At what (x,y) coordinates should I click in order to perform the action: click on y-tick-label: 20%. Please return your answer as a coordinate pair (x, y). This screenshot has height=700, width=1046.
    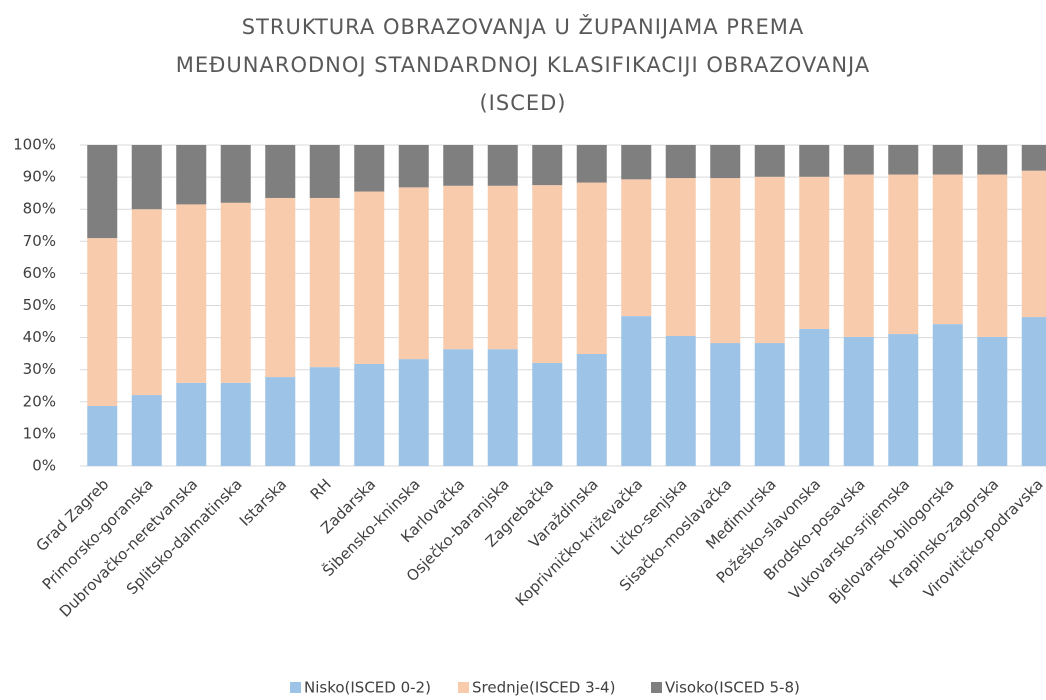
    Looking at the image, I should click on (39, 401).